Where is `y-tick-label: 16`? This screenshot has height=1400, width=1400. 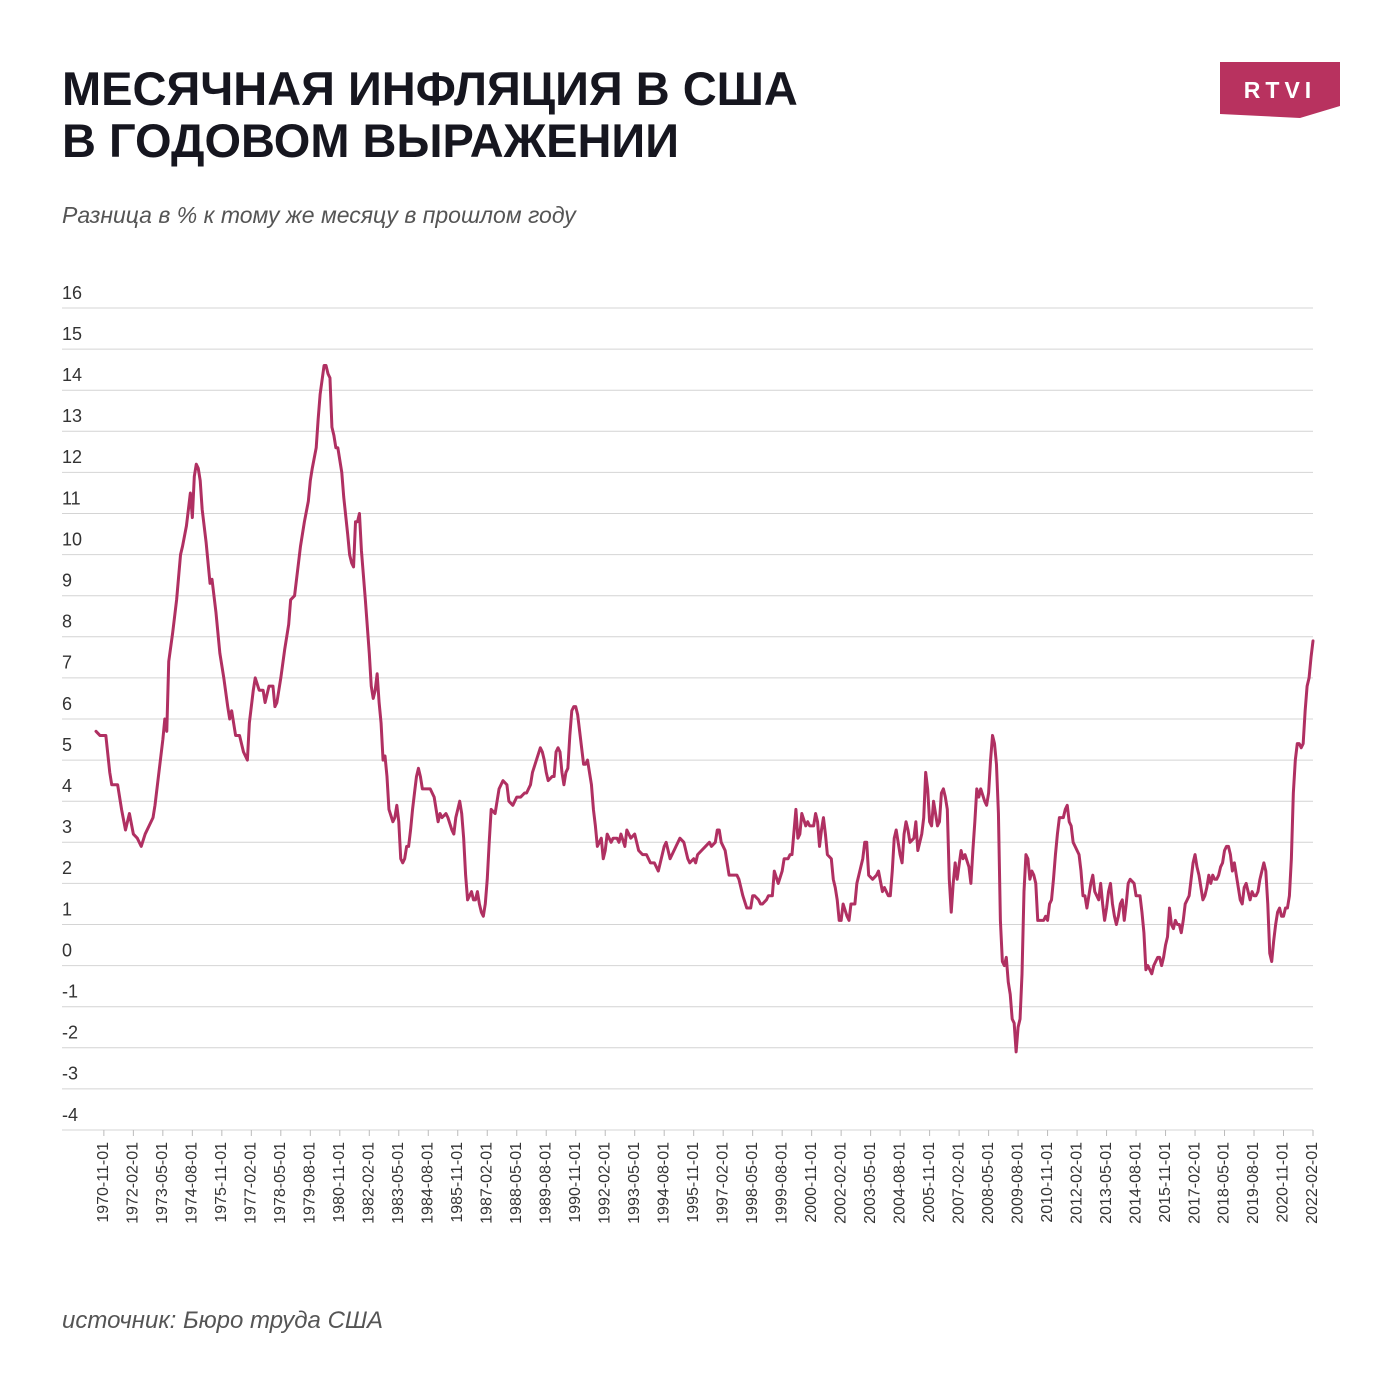
y-tick-label: 16 is located at coordinates (72, 293).